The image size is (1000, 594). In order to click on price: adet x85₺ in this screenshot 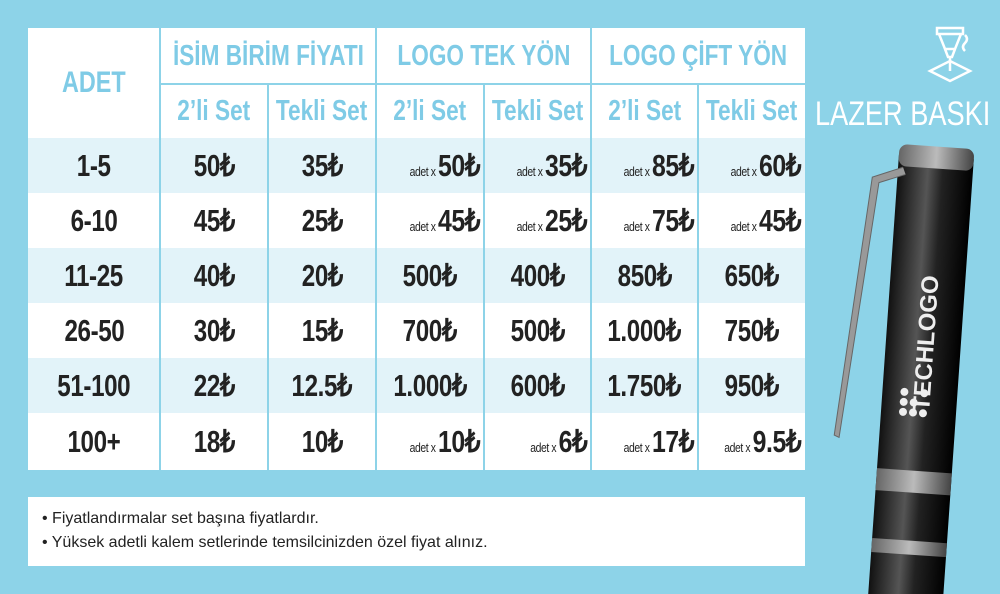, I will do `click(658, 166)`.